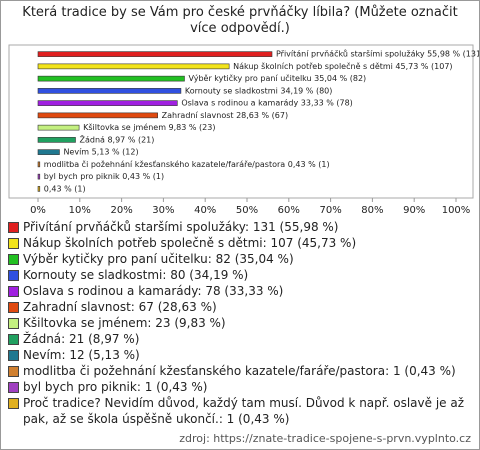  I want to click on legend-label: byl bych pro piknik: 1 (0,43 %), so click(115, 387).